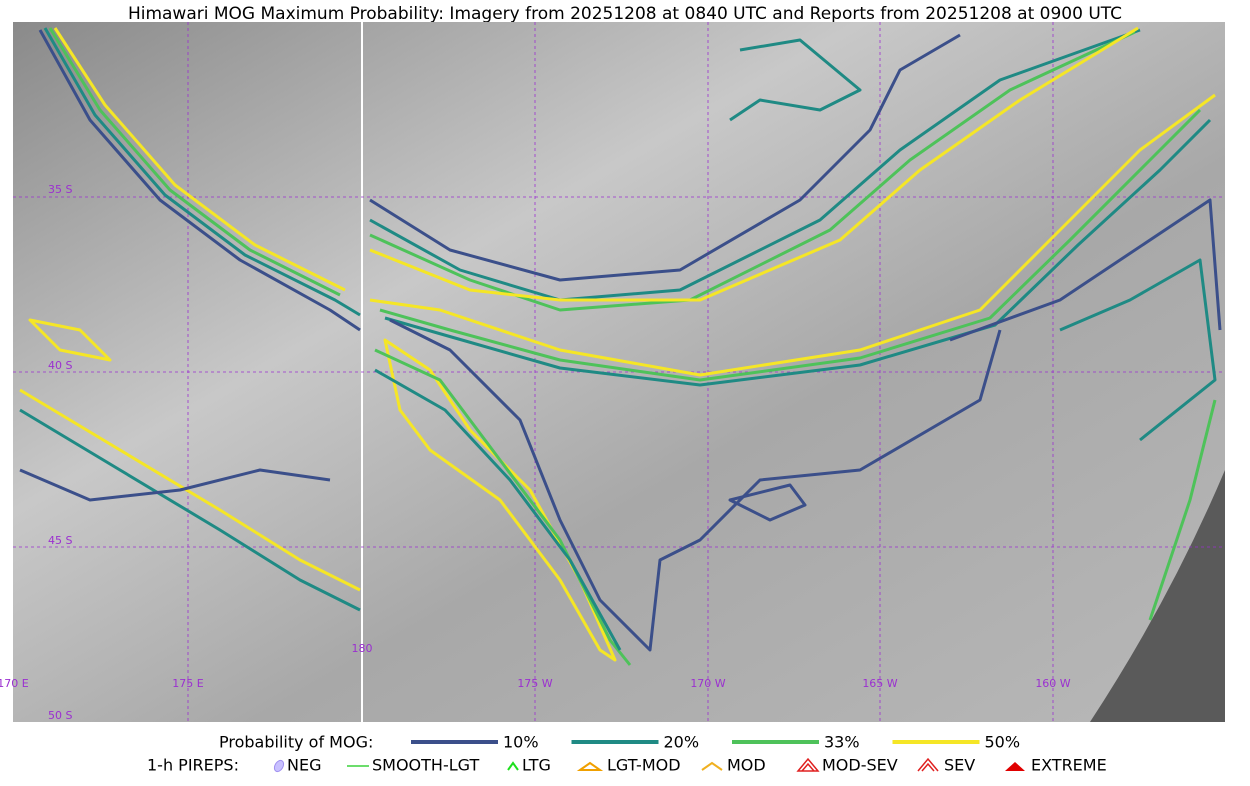 The width and height of the screenshot is (1250, 786). What do you see at coordinates (644, 765) in the screenshot?
I see `legend-label: LGT-MOD` at bounding box center [644, 765].